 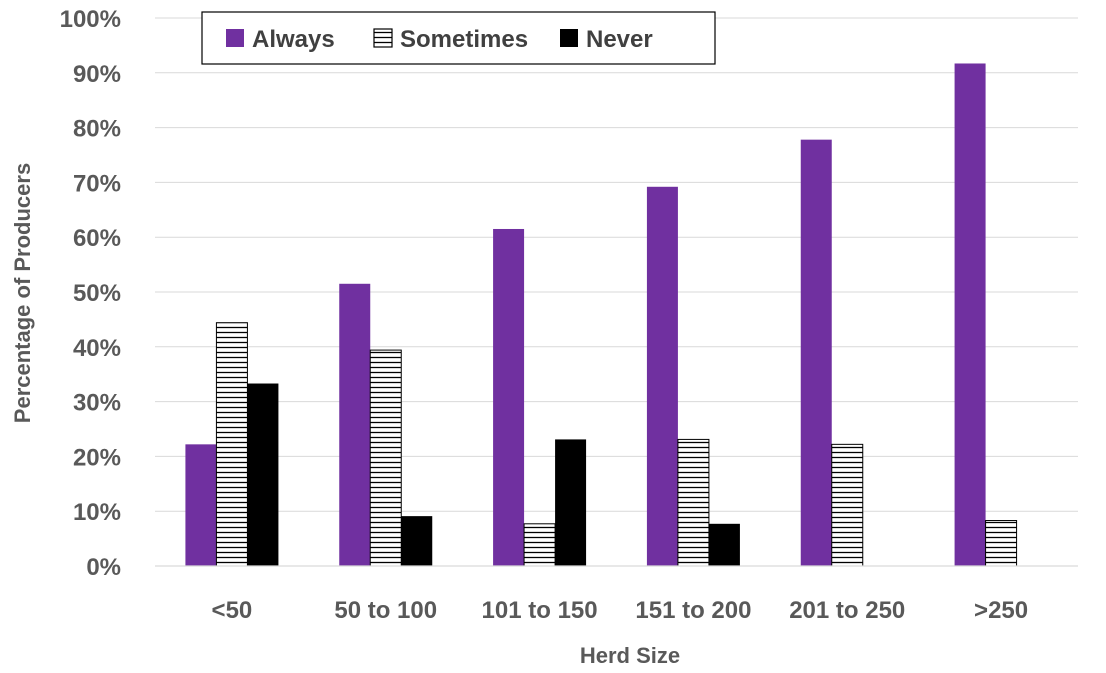 What do you see at coordinates (97, 403) in the screenshot?
I see `y-tick-label: 30%` at bounding box center [97, 403].